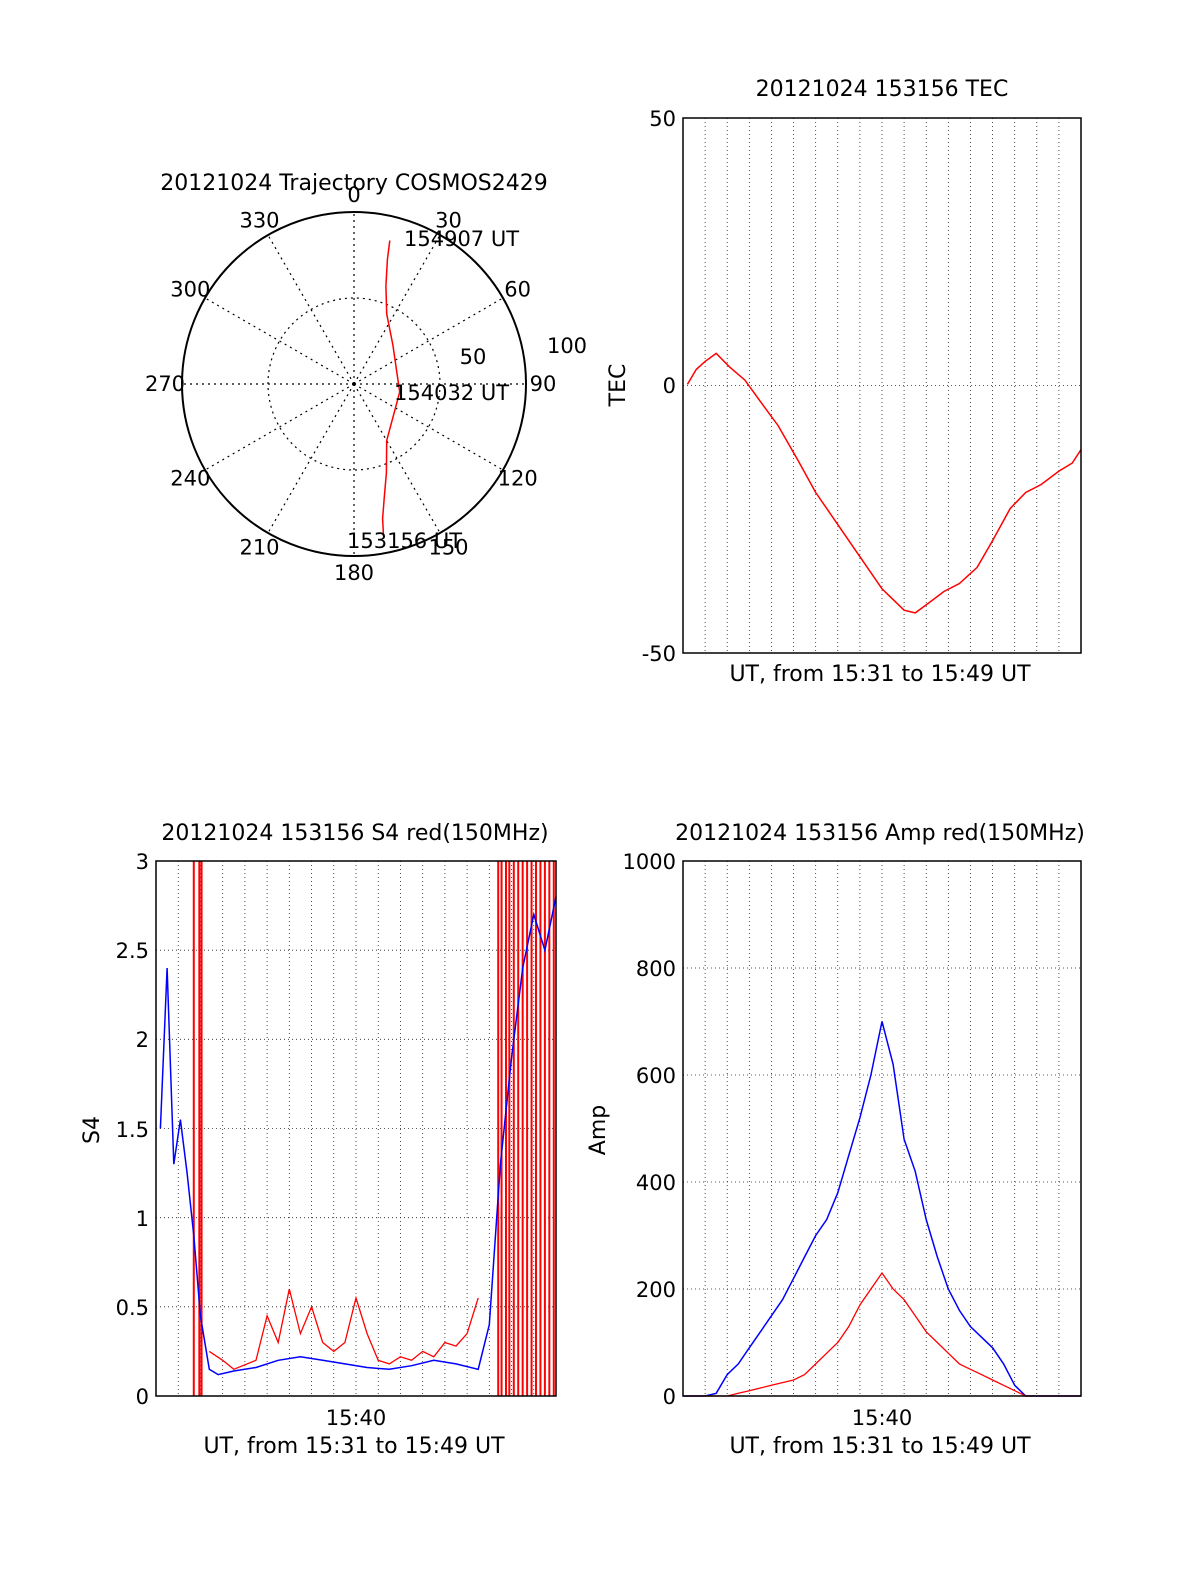 The height and width of the screenshot is (1575, 1200). I want to click on s4-title: 20121024 153156 S4 red(150MHz), so click(354, 833).